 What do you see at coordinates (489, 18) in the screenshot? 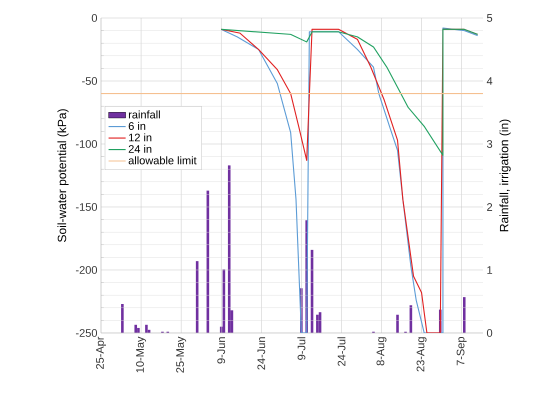
I see `y2-tick-label: 5` at bounding box center [489, 18].